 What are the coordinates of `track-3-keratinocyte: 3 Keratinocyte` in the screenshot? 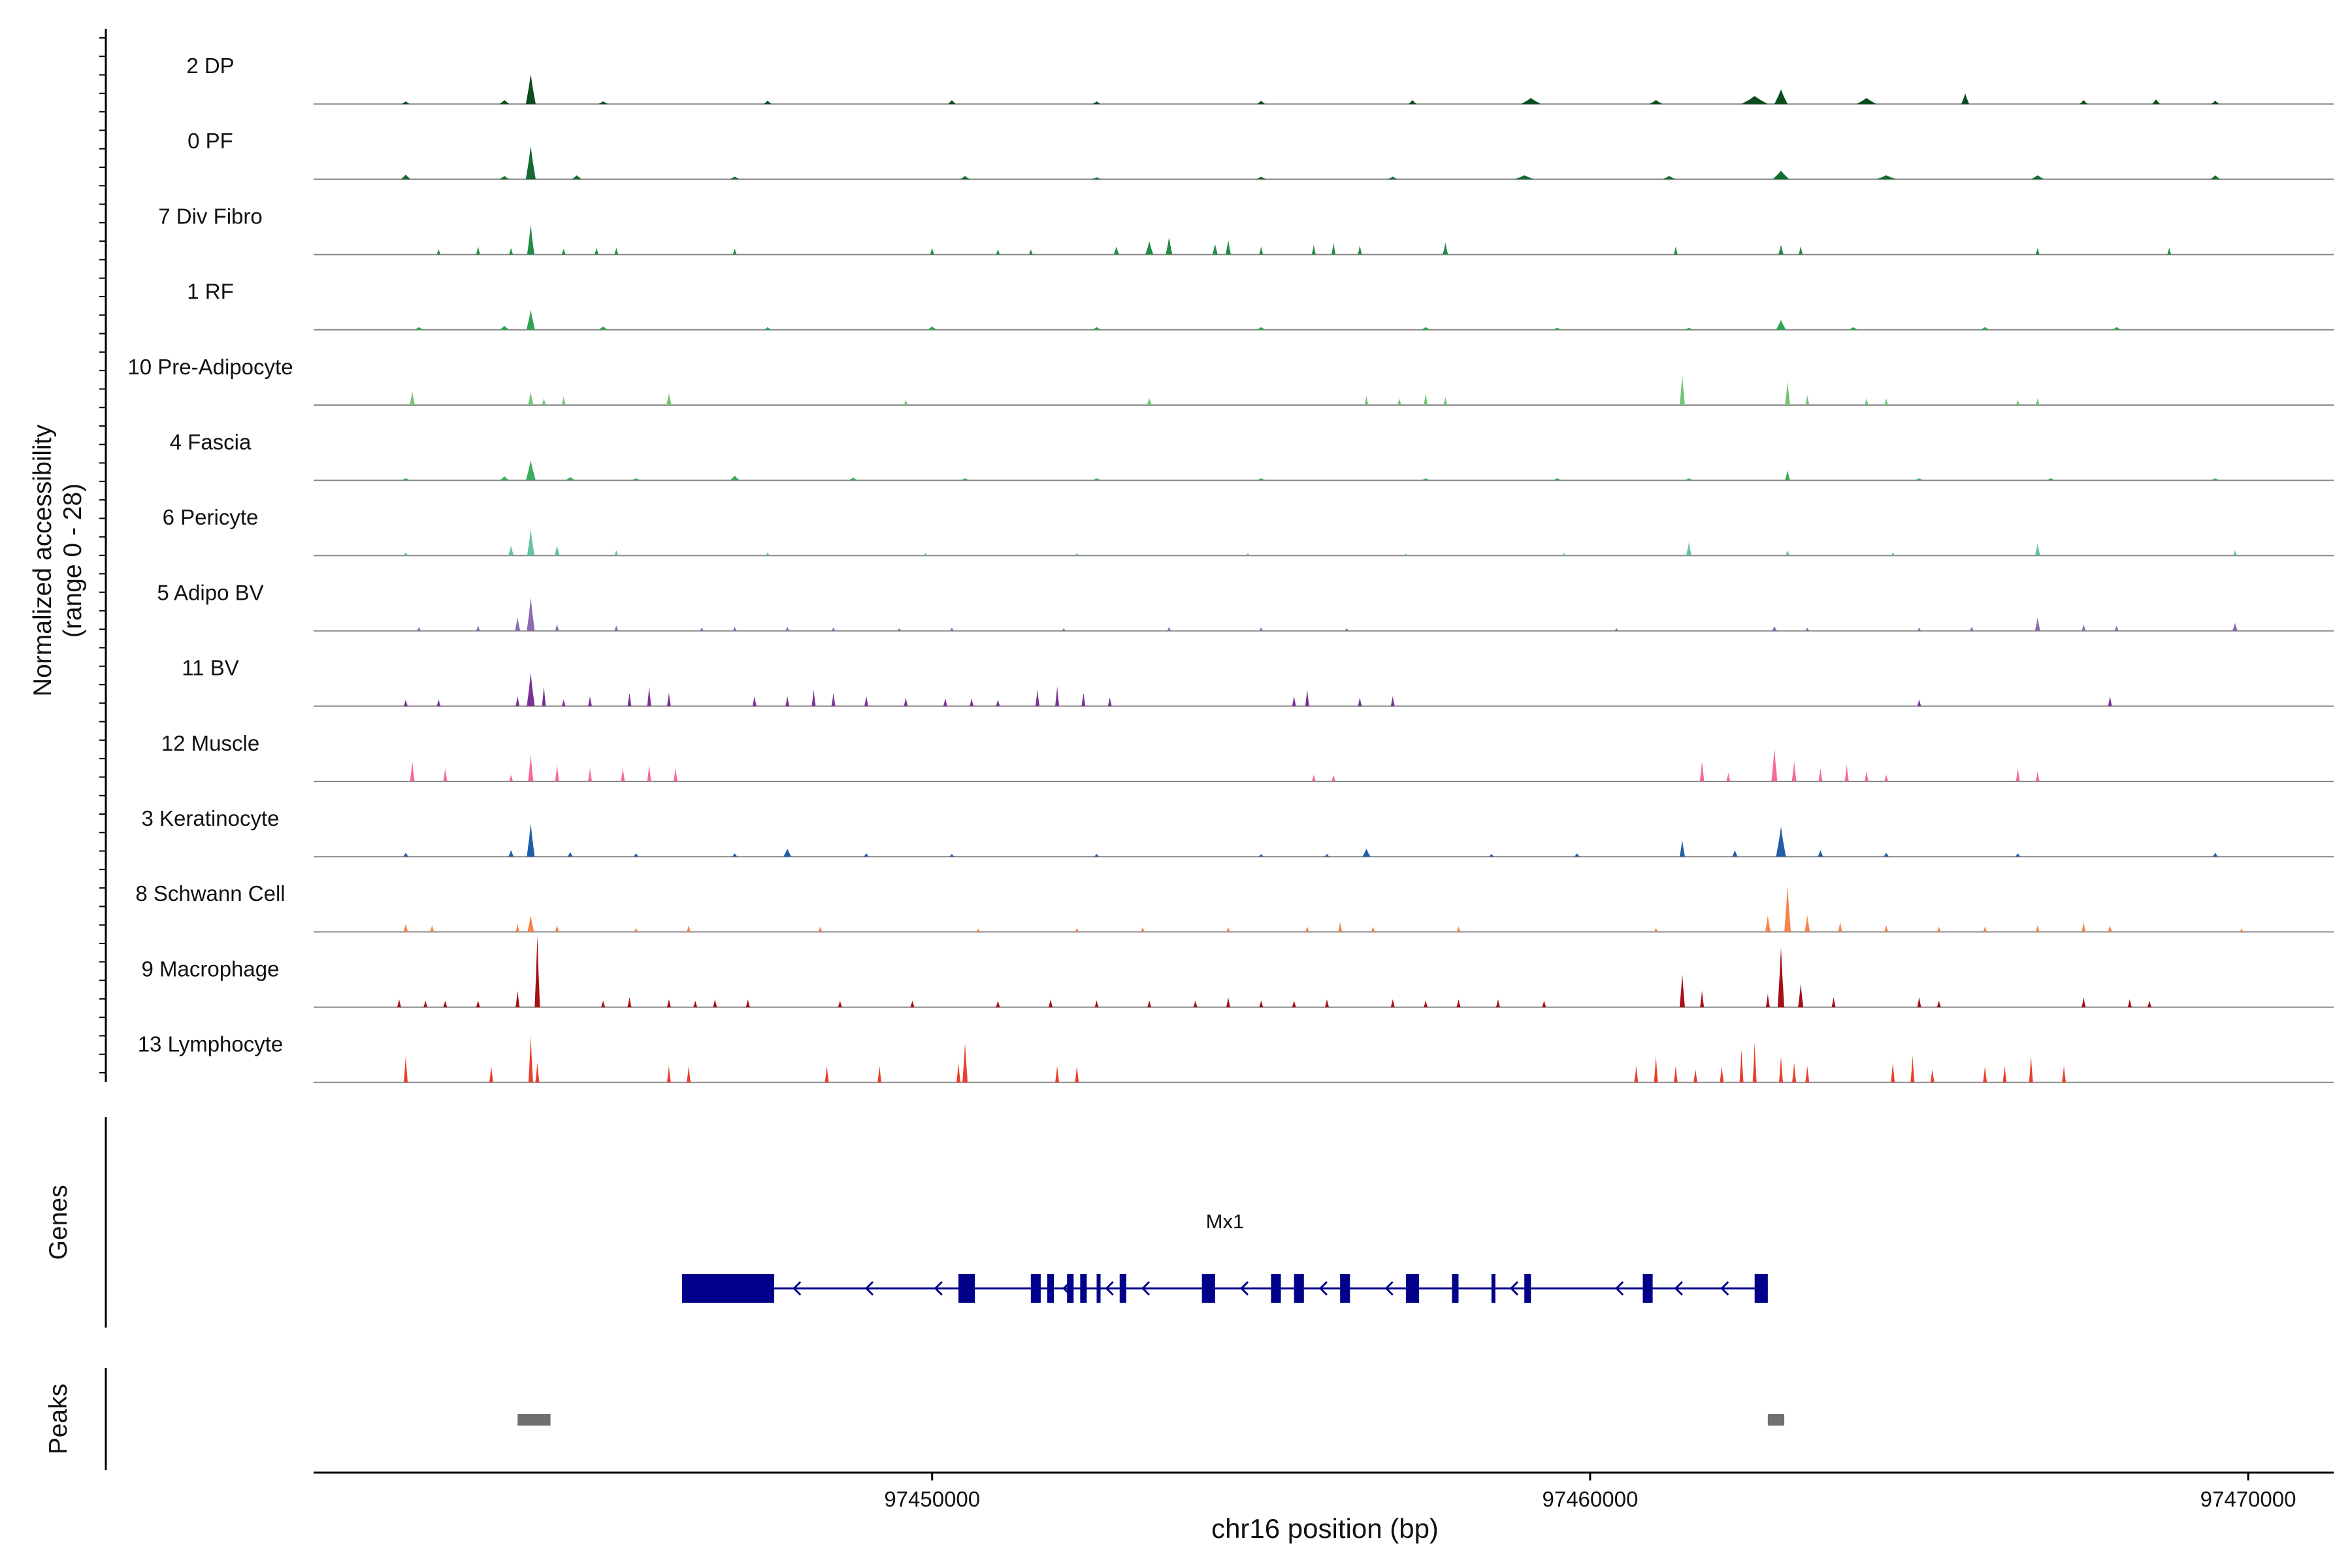 It's located at (1238, 832).